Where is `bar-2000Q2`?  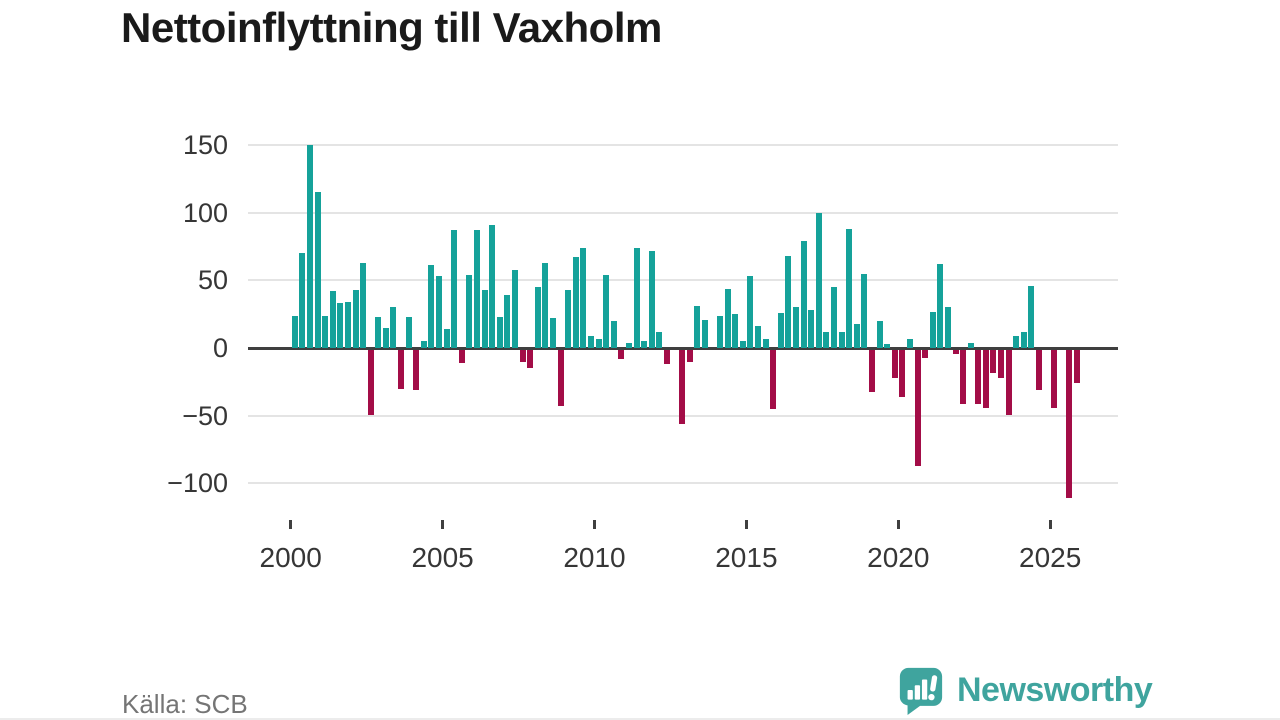
bar-2000Q2 is located at coordinates (302, 300).